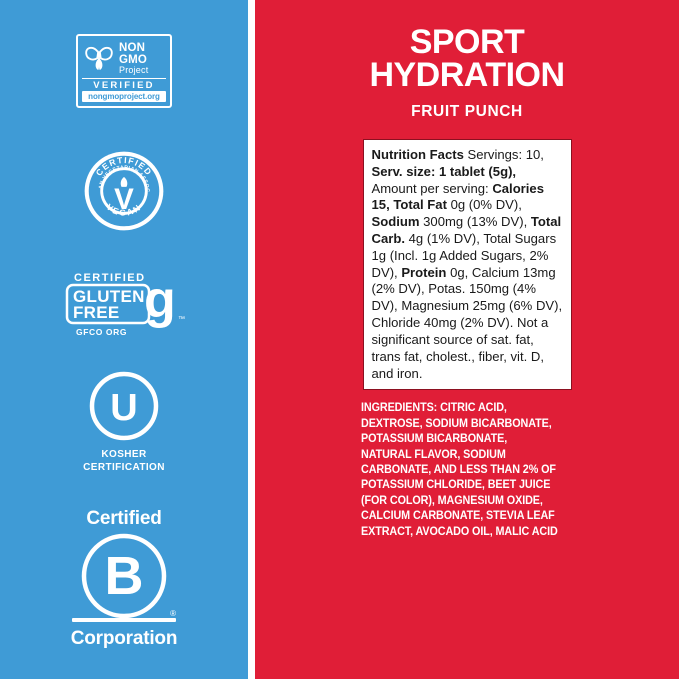 Image resolution: width=679 pixels, height=679 pixels. Describe the element at coordinates (420, 205) in the screenshot. I see `nutrition-total-fat-label: Total Fat` at that location.